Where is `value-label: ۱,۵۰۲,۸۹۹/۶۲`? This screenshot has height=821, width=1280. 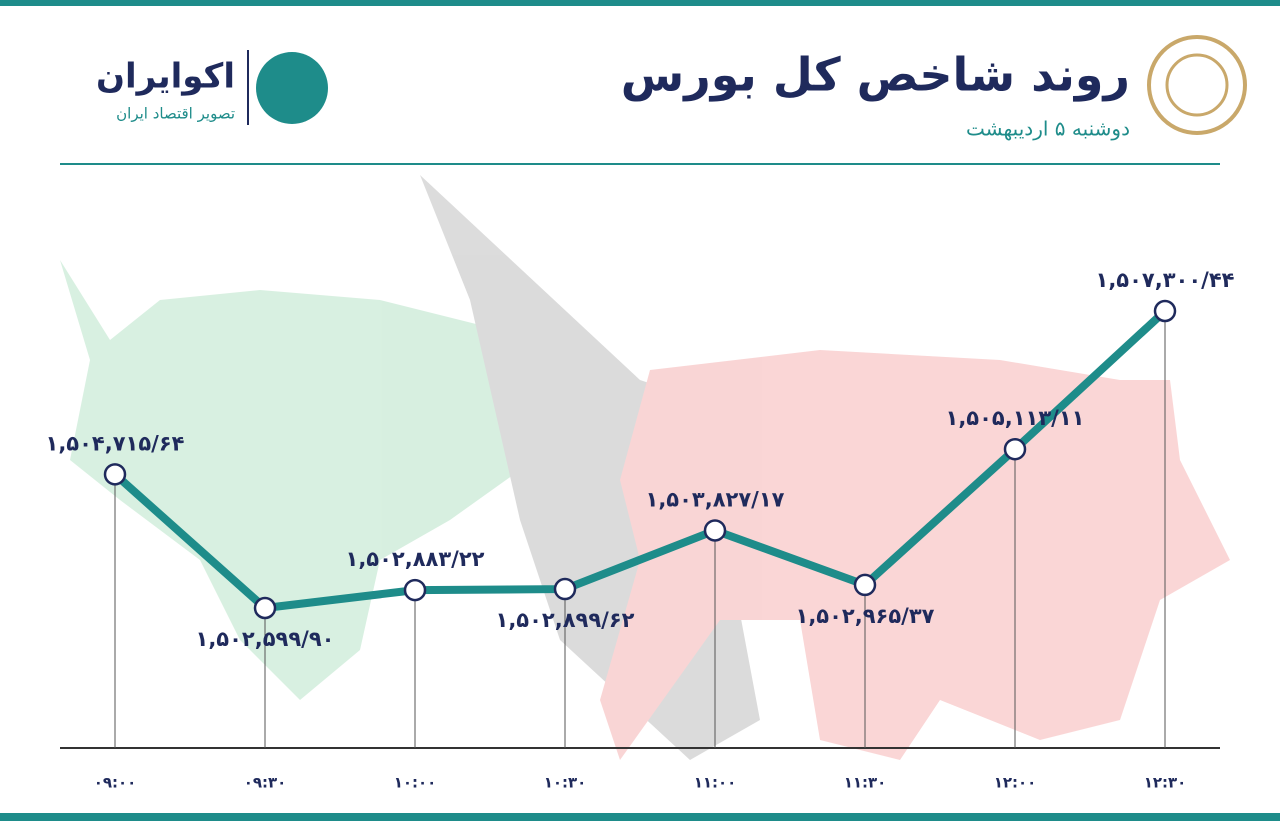
value-label: ۱,۵۰۲,۸۹۹/۶۲ is located at coordinates (565, 620).